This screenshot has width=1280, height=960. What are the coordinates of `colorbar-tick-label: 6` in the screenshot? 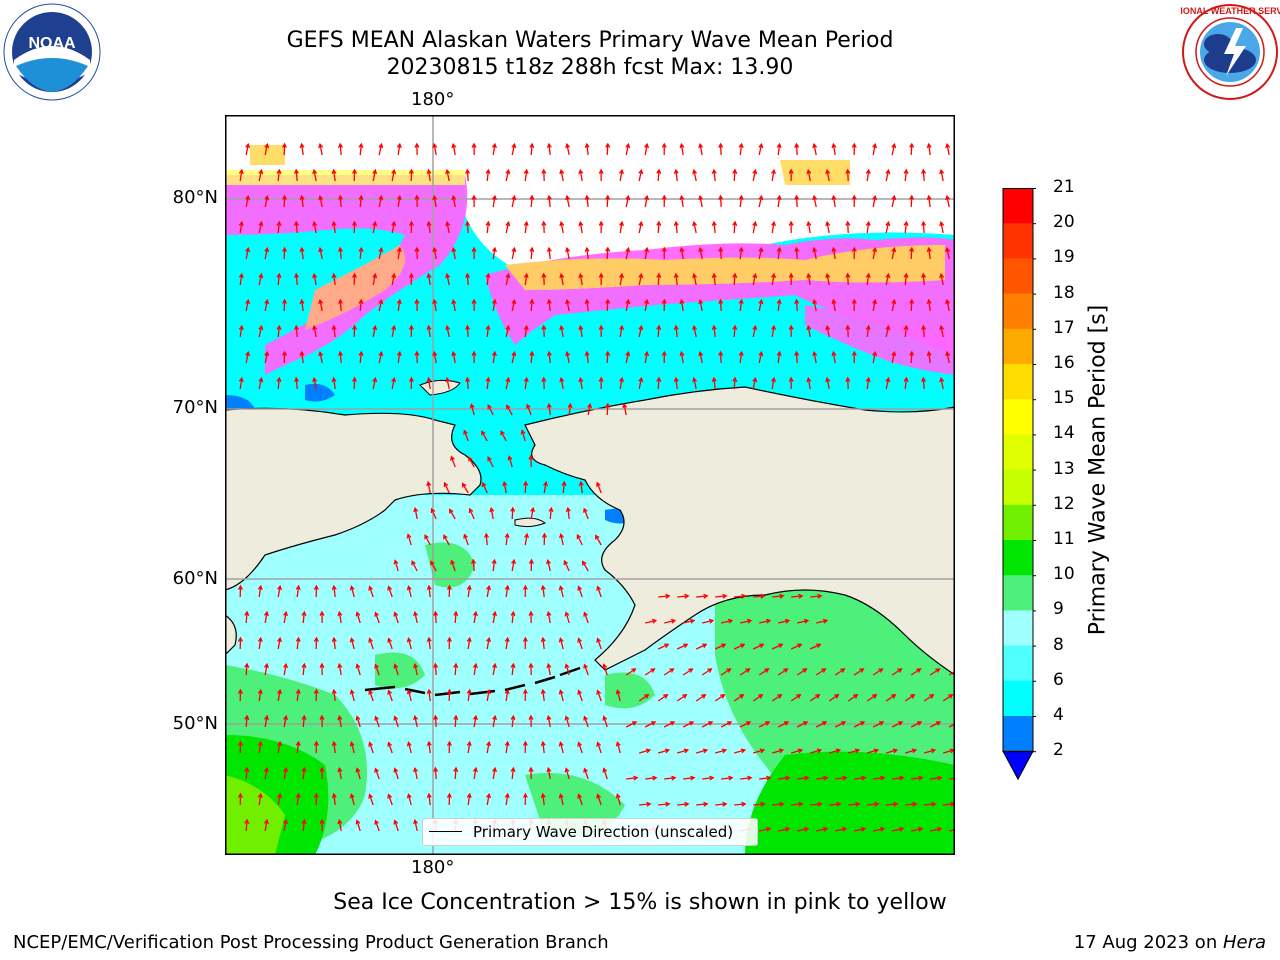 It's located at (1058, 679).